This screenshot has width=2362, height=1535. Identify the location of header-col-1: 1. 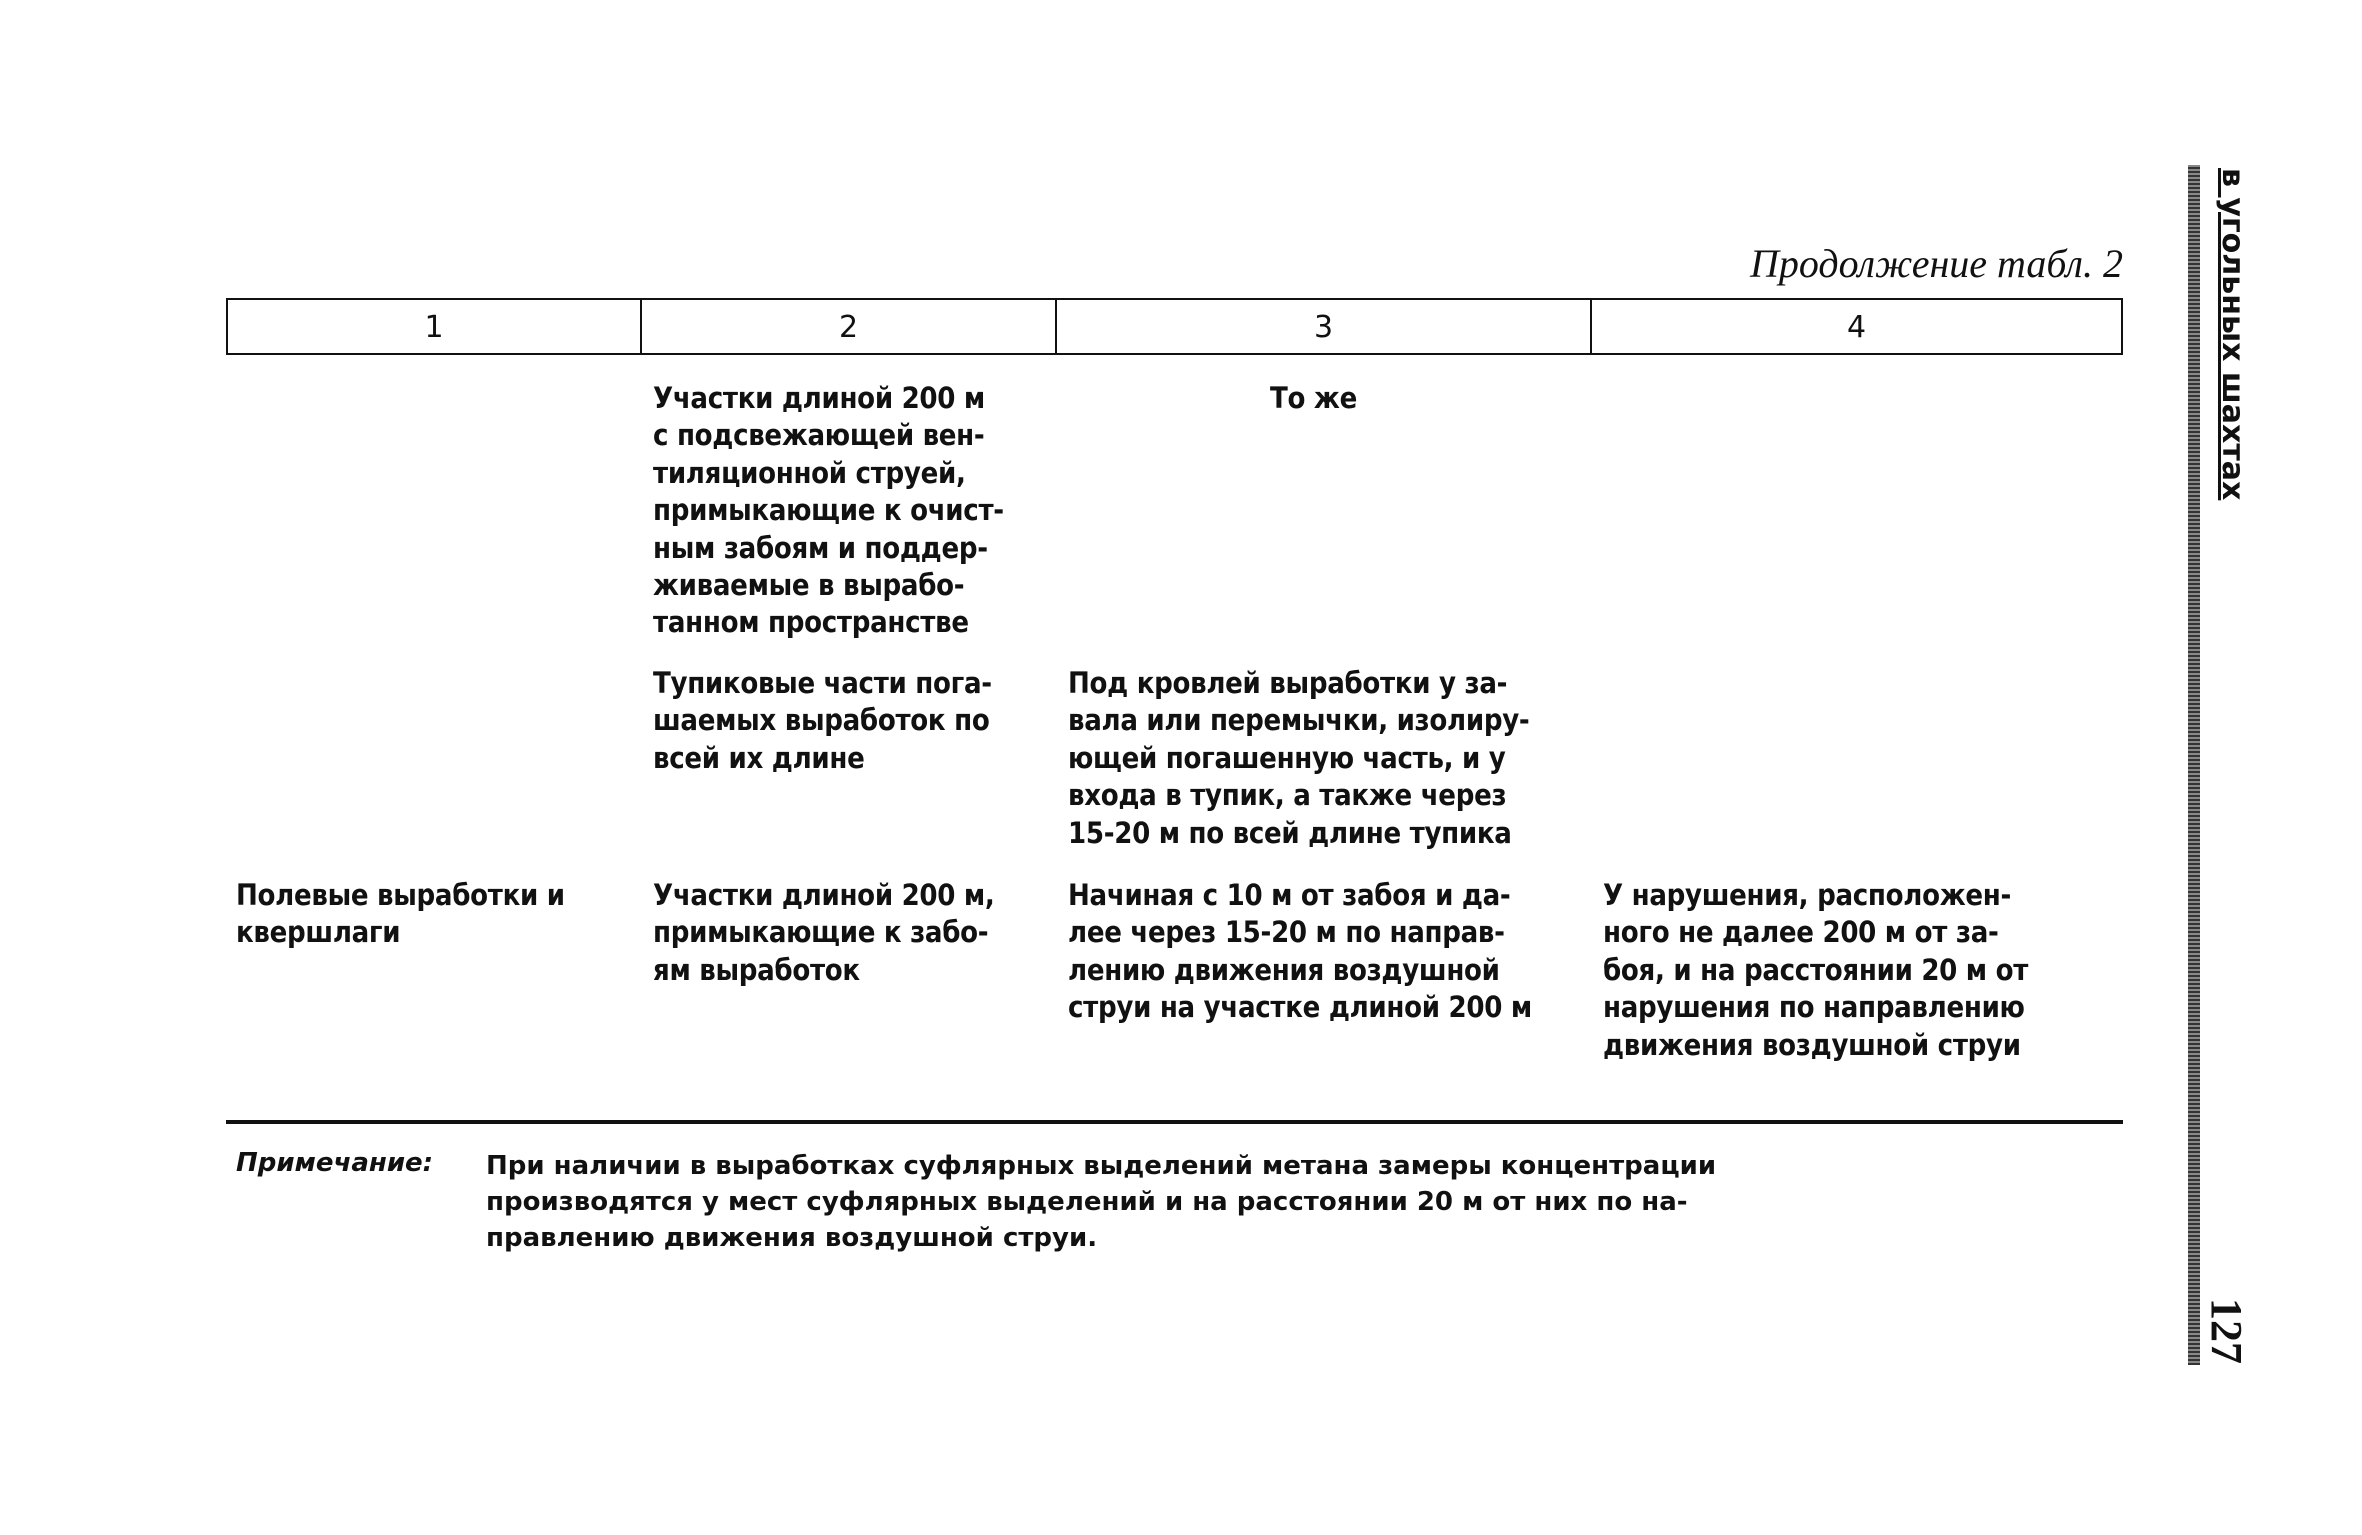
(435, 326).